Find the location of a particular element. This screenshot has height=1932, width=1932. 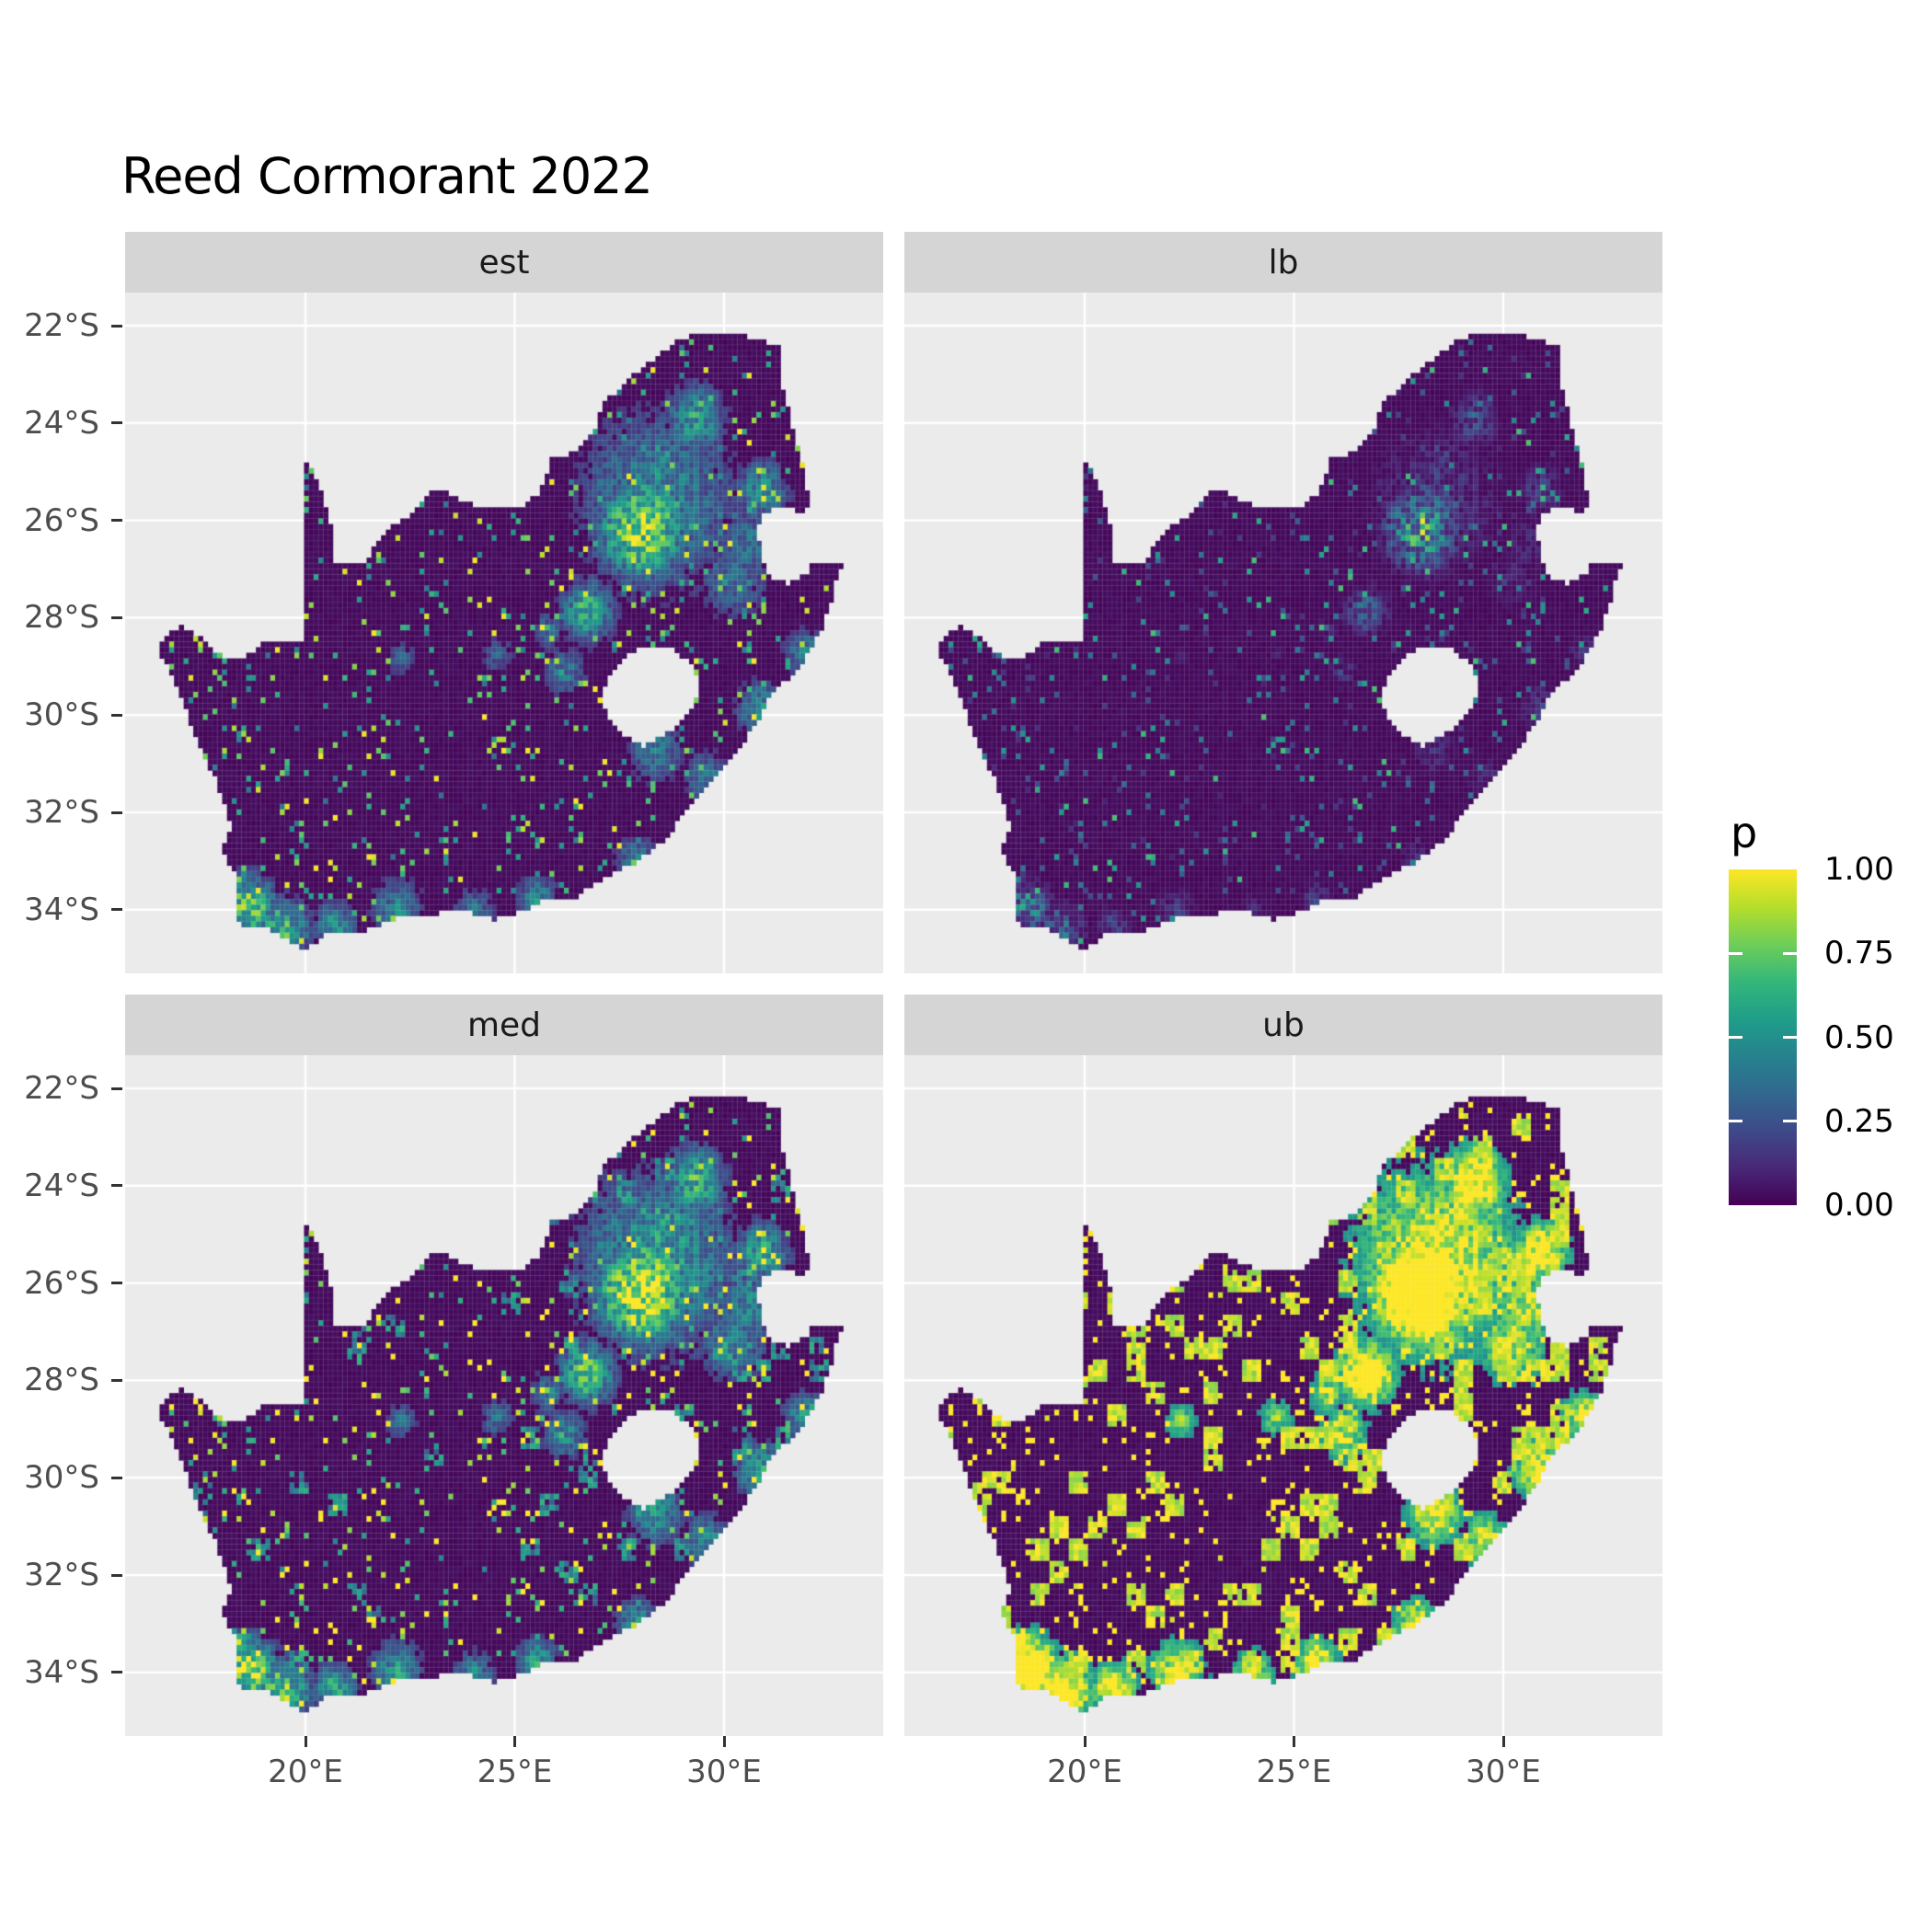

facet-strip-est: est is located at coordinates (504, 262).